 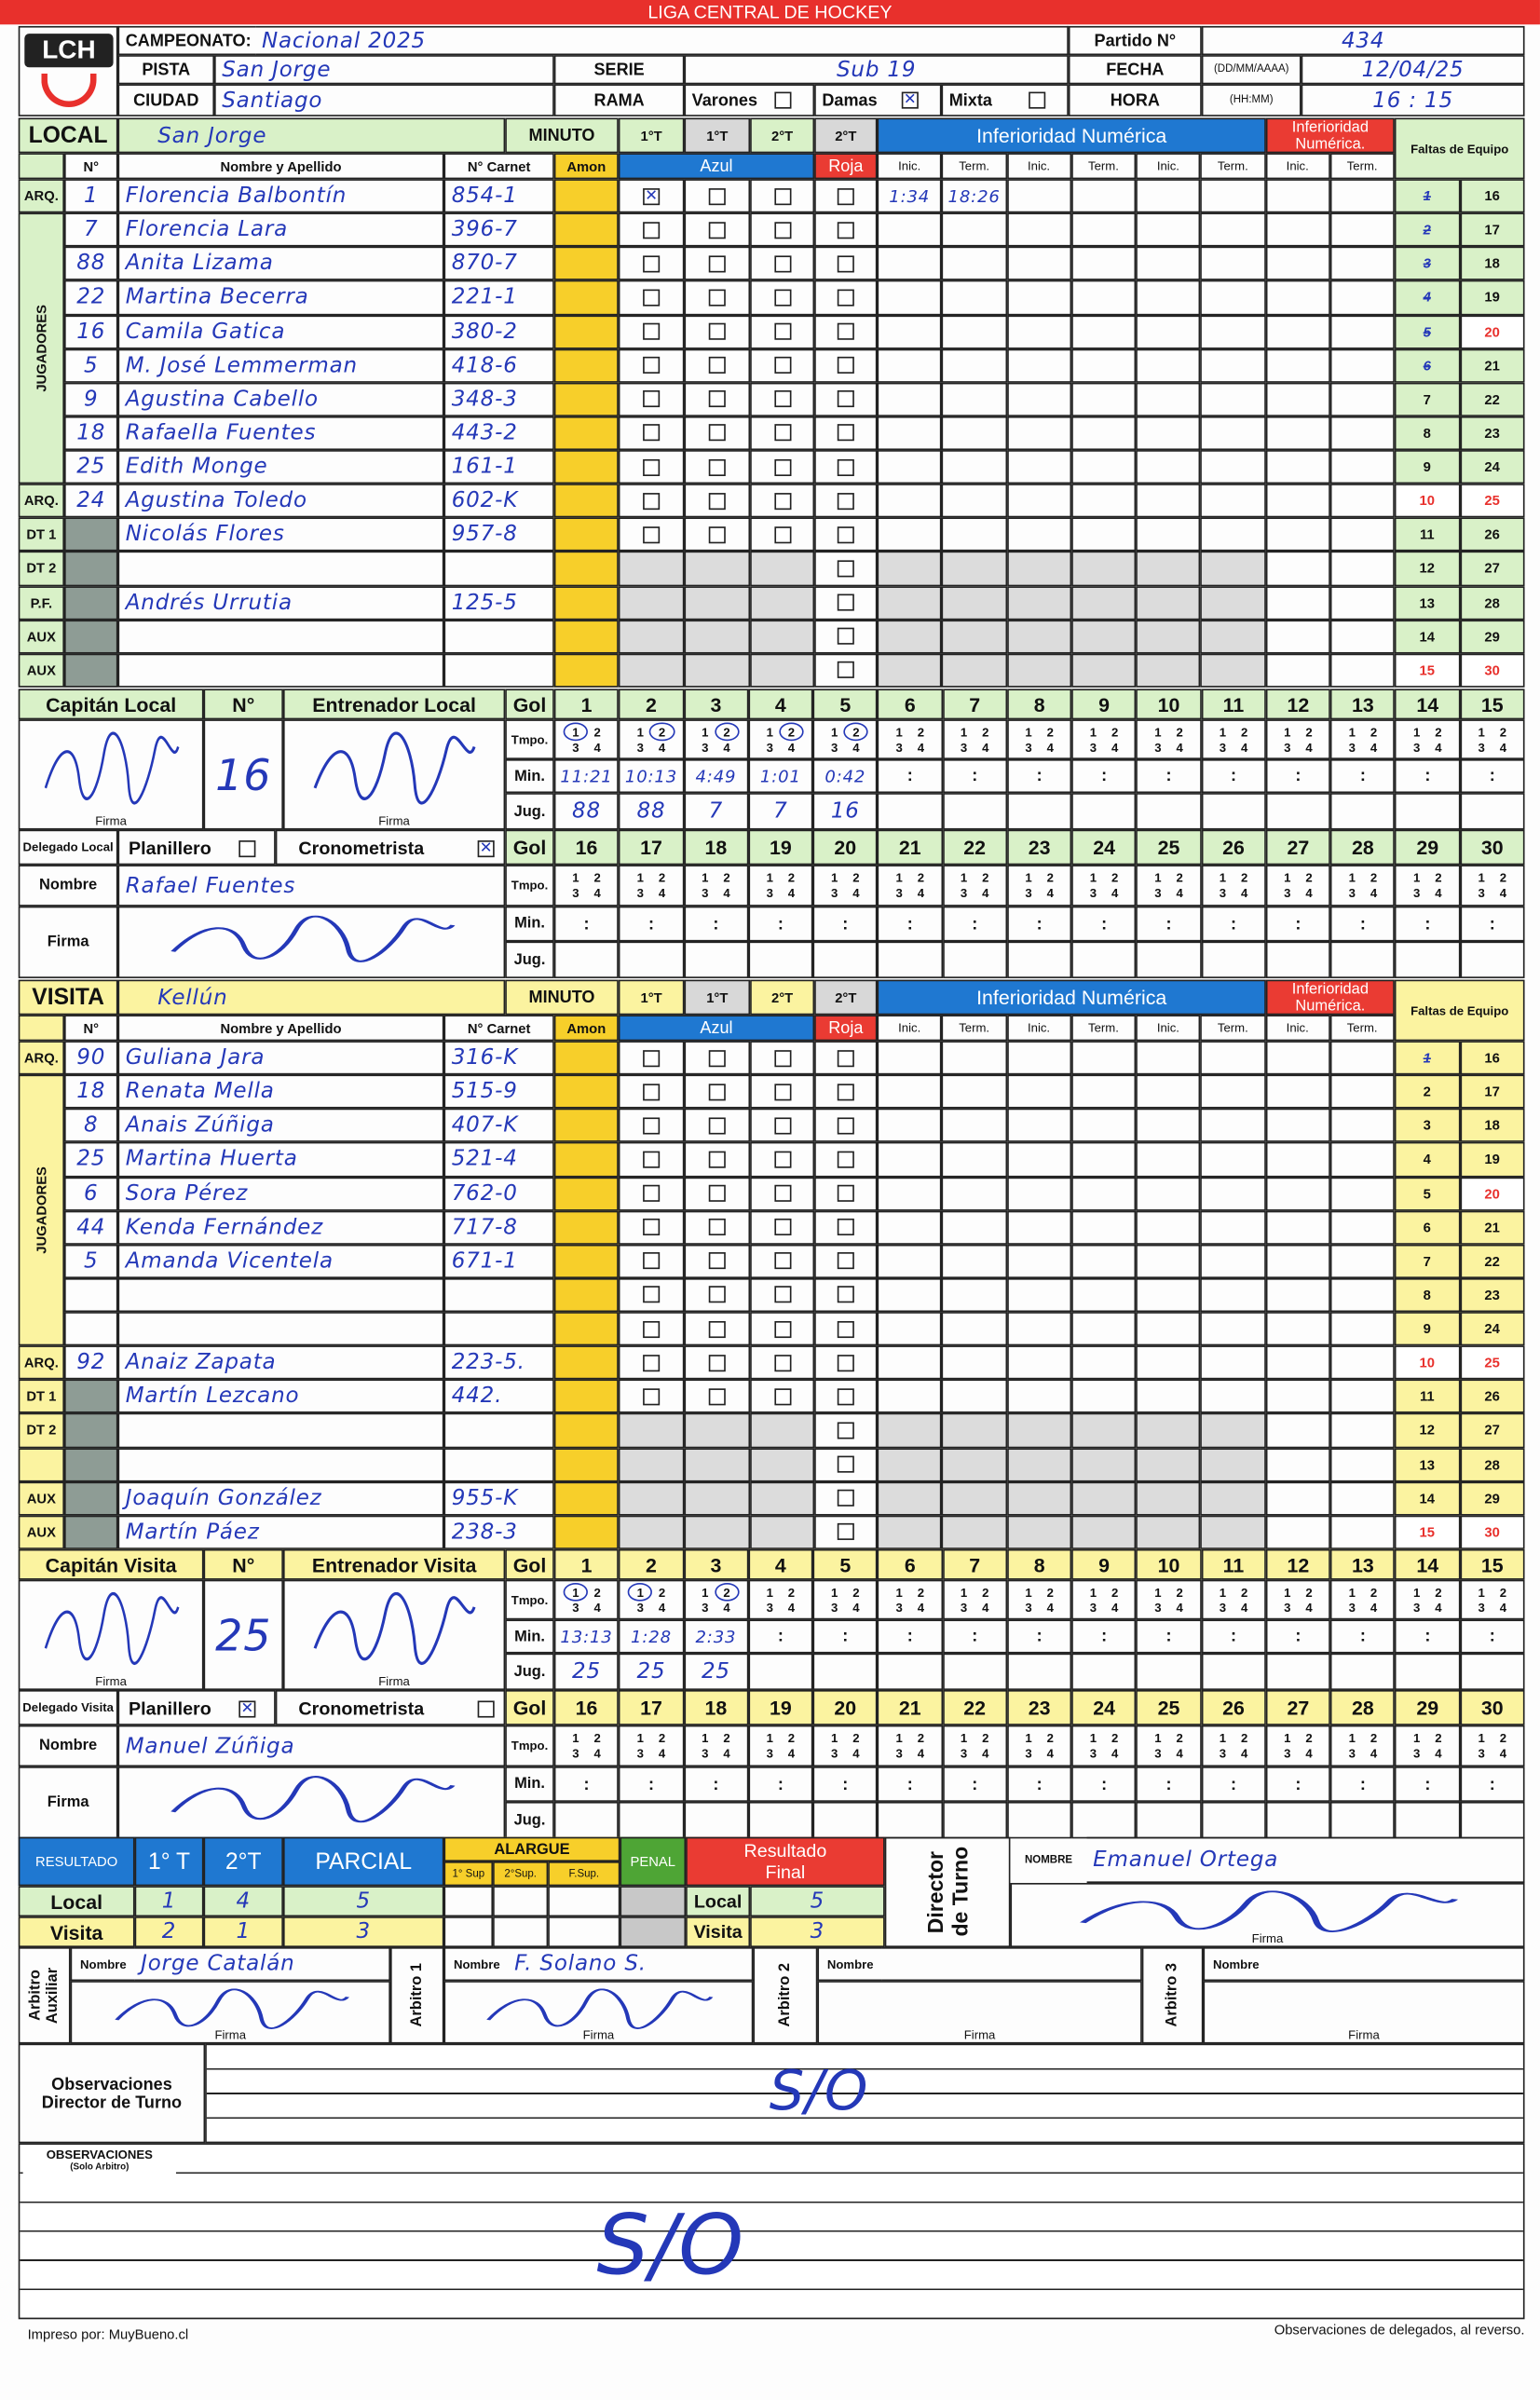 What do you see at coordinates (498, 331) in the screenshot?
I see `player-carnet: 380-2` at bounding box center [498, 331].